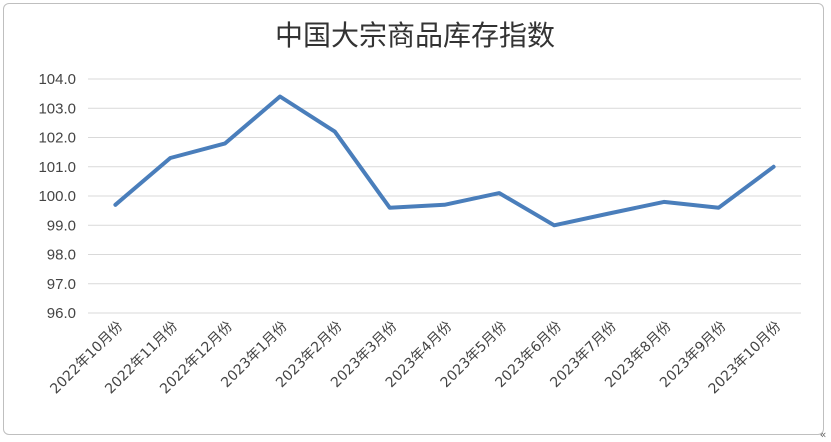 The height and width of the screenshot is (442, 831). Describe the element at coordinates (61, 313) in the screenshot. I see `y-tick-label: 96.0` at that location.